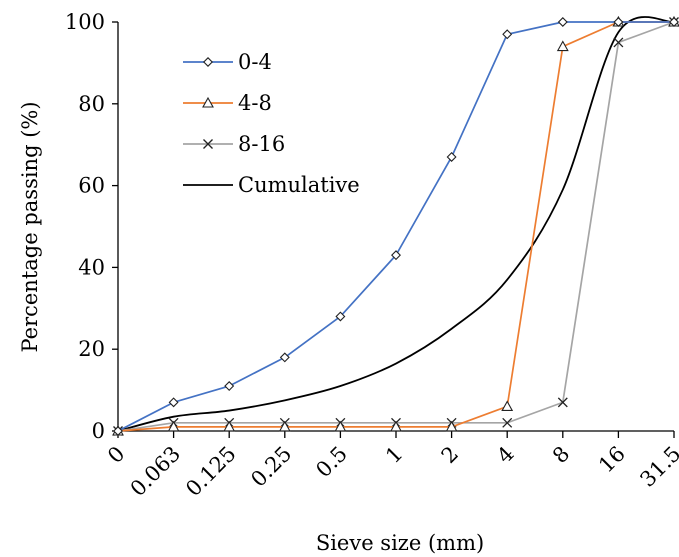 This screenshot has width=679, height=557. What do you see at coordinates (450, 455) in the screenshot?
I see `x-tick-label: 2` at bounding box center [450, 455].